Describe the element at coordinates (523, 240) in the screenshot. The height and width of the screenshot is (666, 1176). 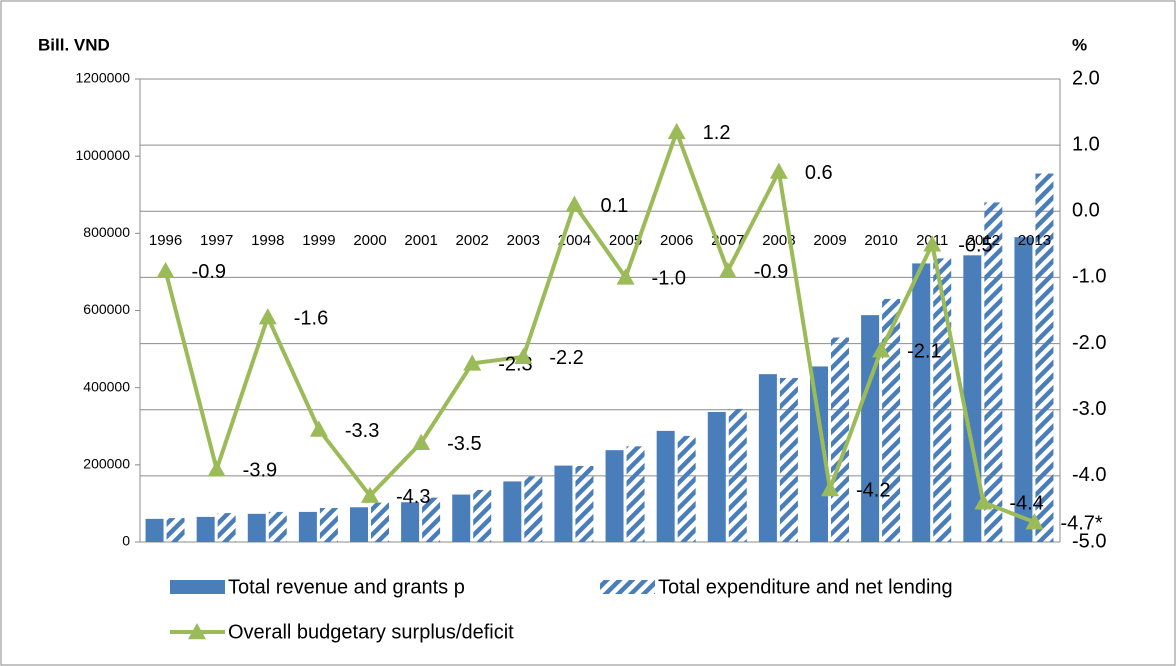
I see `x-tick-label: 2003` at that location.